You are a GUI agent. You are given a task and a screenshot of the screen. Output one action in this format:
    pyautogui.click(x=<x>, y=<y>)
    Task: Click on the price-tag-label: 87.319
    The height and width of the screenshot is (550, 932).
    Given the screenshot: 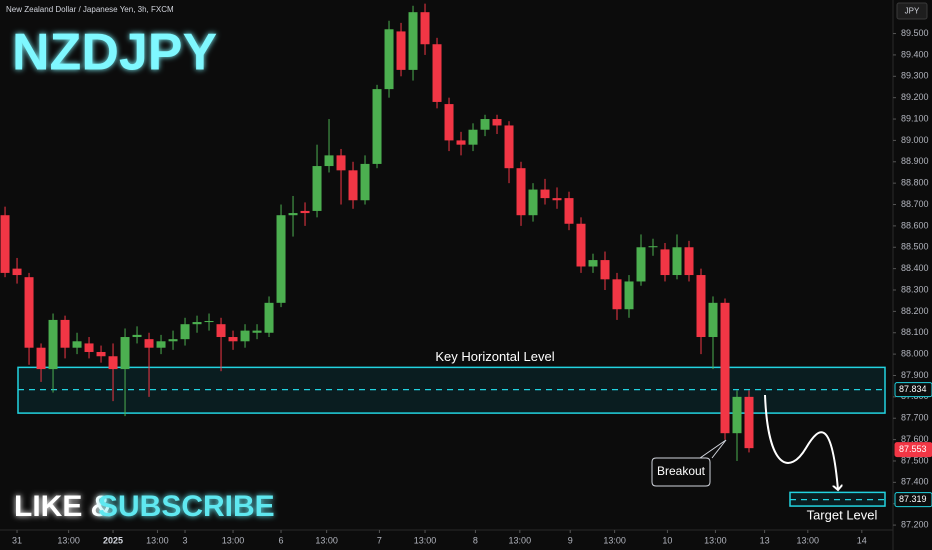 What is the action you would take?
    pyautogui.click(x=913, y=499)
    